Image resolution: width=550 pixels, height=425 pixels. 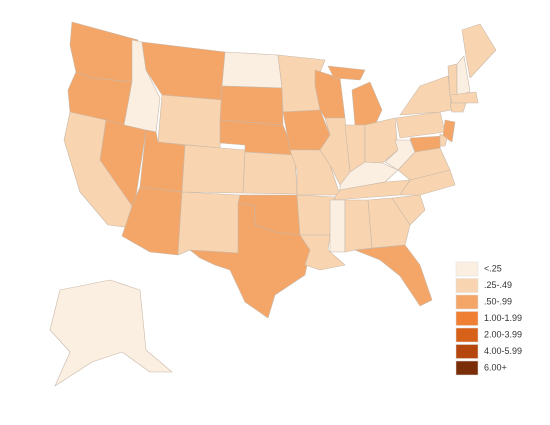 What do you see at coordinates (498, 301) in the screenshot?
I see `legend-label: .50-.99` at bounding box center [498, 301].